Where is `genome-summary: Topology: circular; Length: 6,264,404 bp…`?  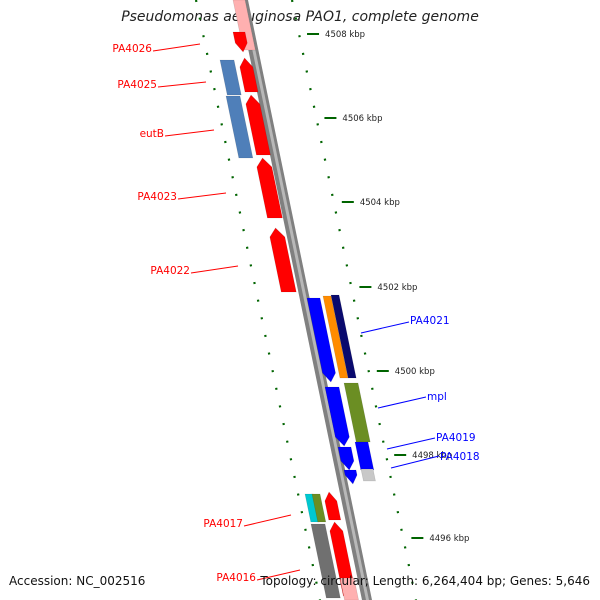
genome-summary: Topology: circular; Length: 6,264,404 bp… is located at coordinates (425, 581).